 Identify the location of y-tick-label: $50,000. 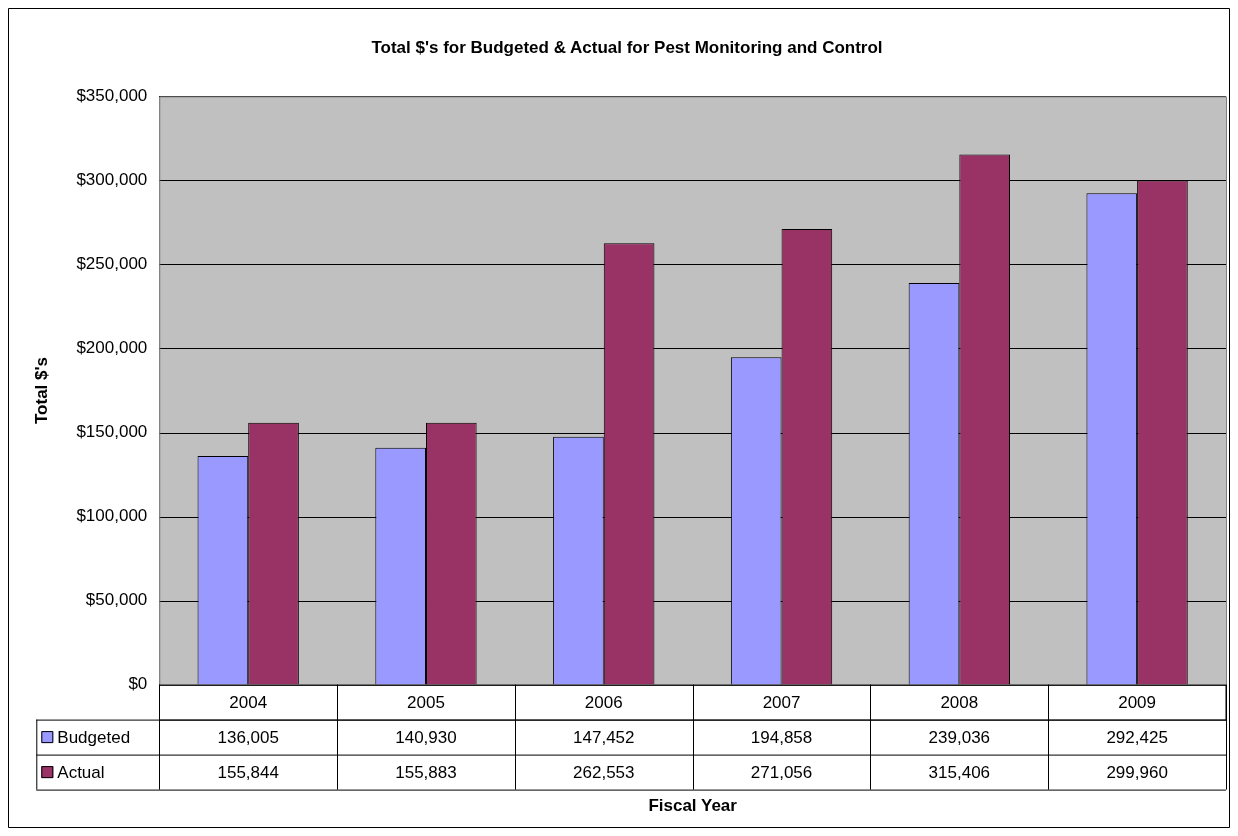
(116, 600).